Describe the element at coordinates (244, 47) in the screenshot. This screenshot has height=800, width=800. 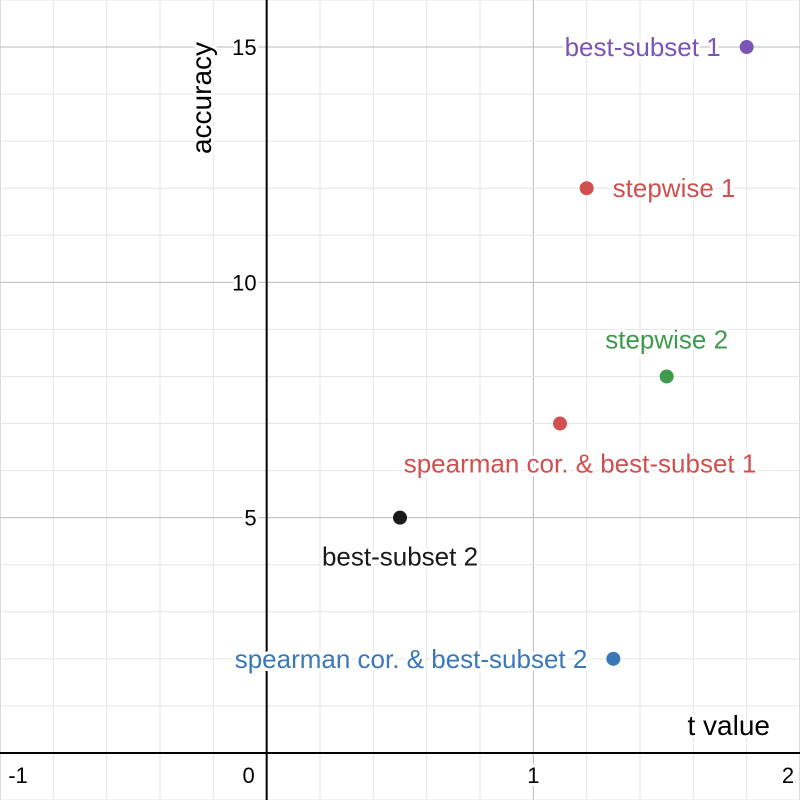
I see `y-tick-label: 15` at that location.